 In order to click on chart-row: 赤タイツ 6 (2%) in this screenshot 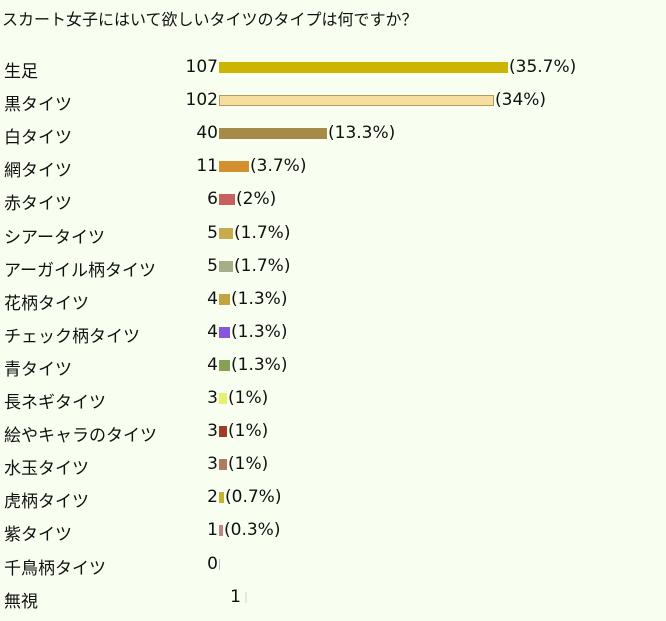, I will do `click(333, 200)`.